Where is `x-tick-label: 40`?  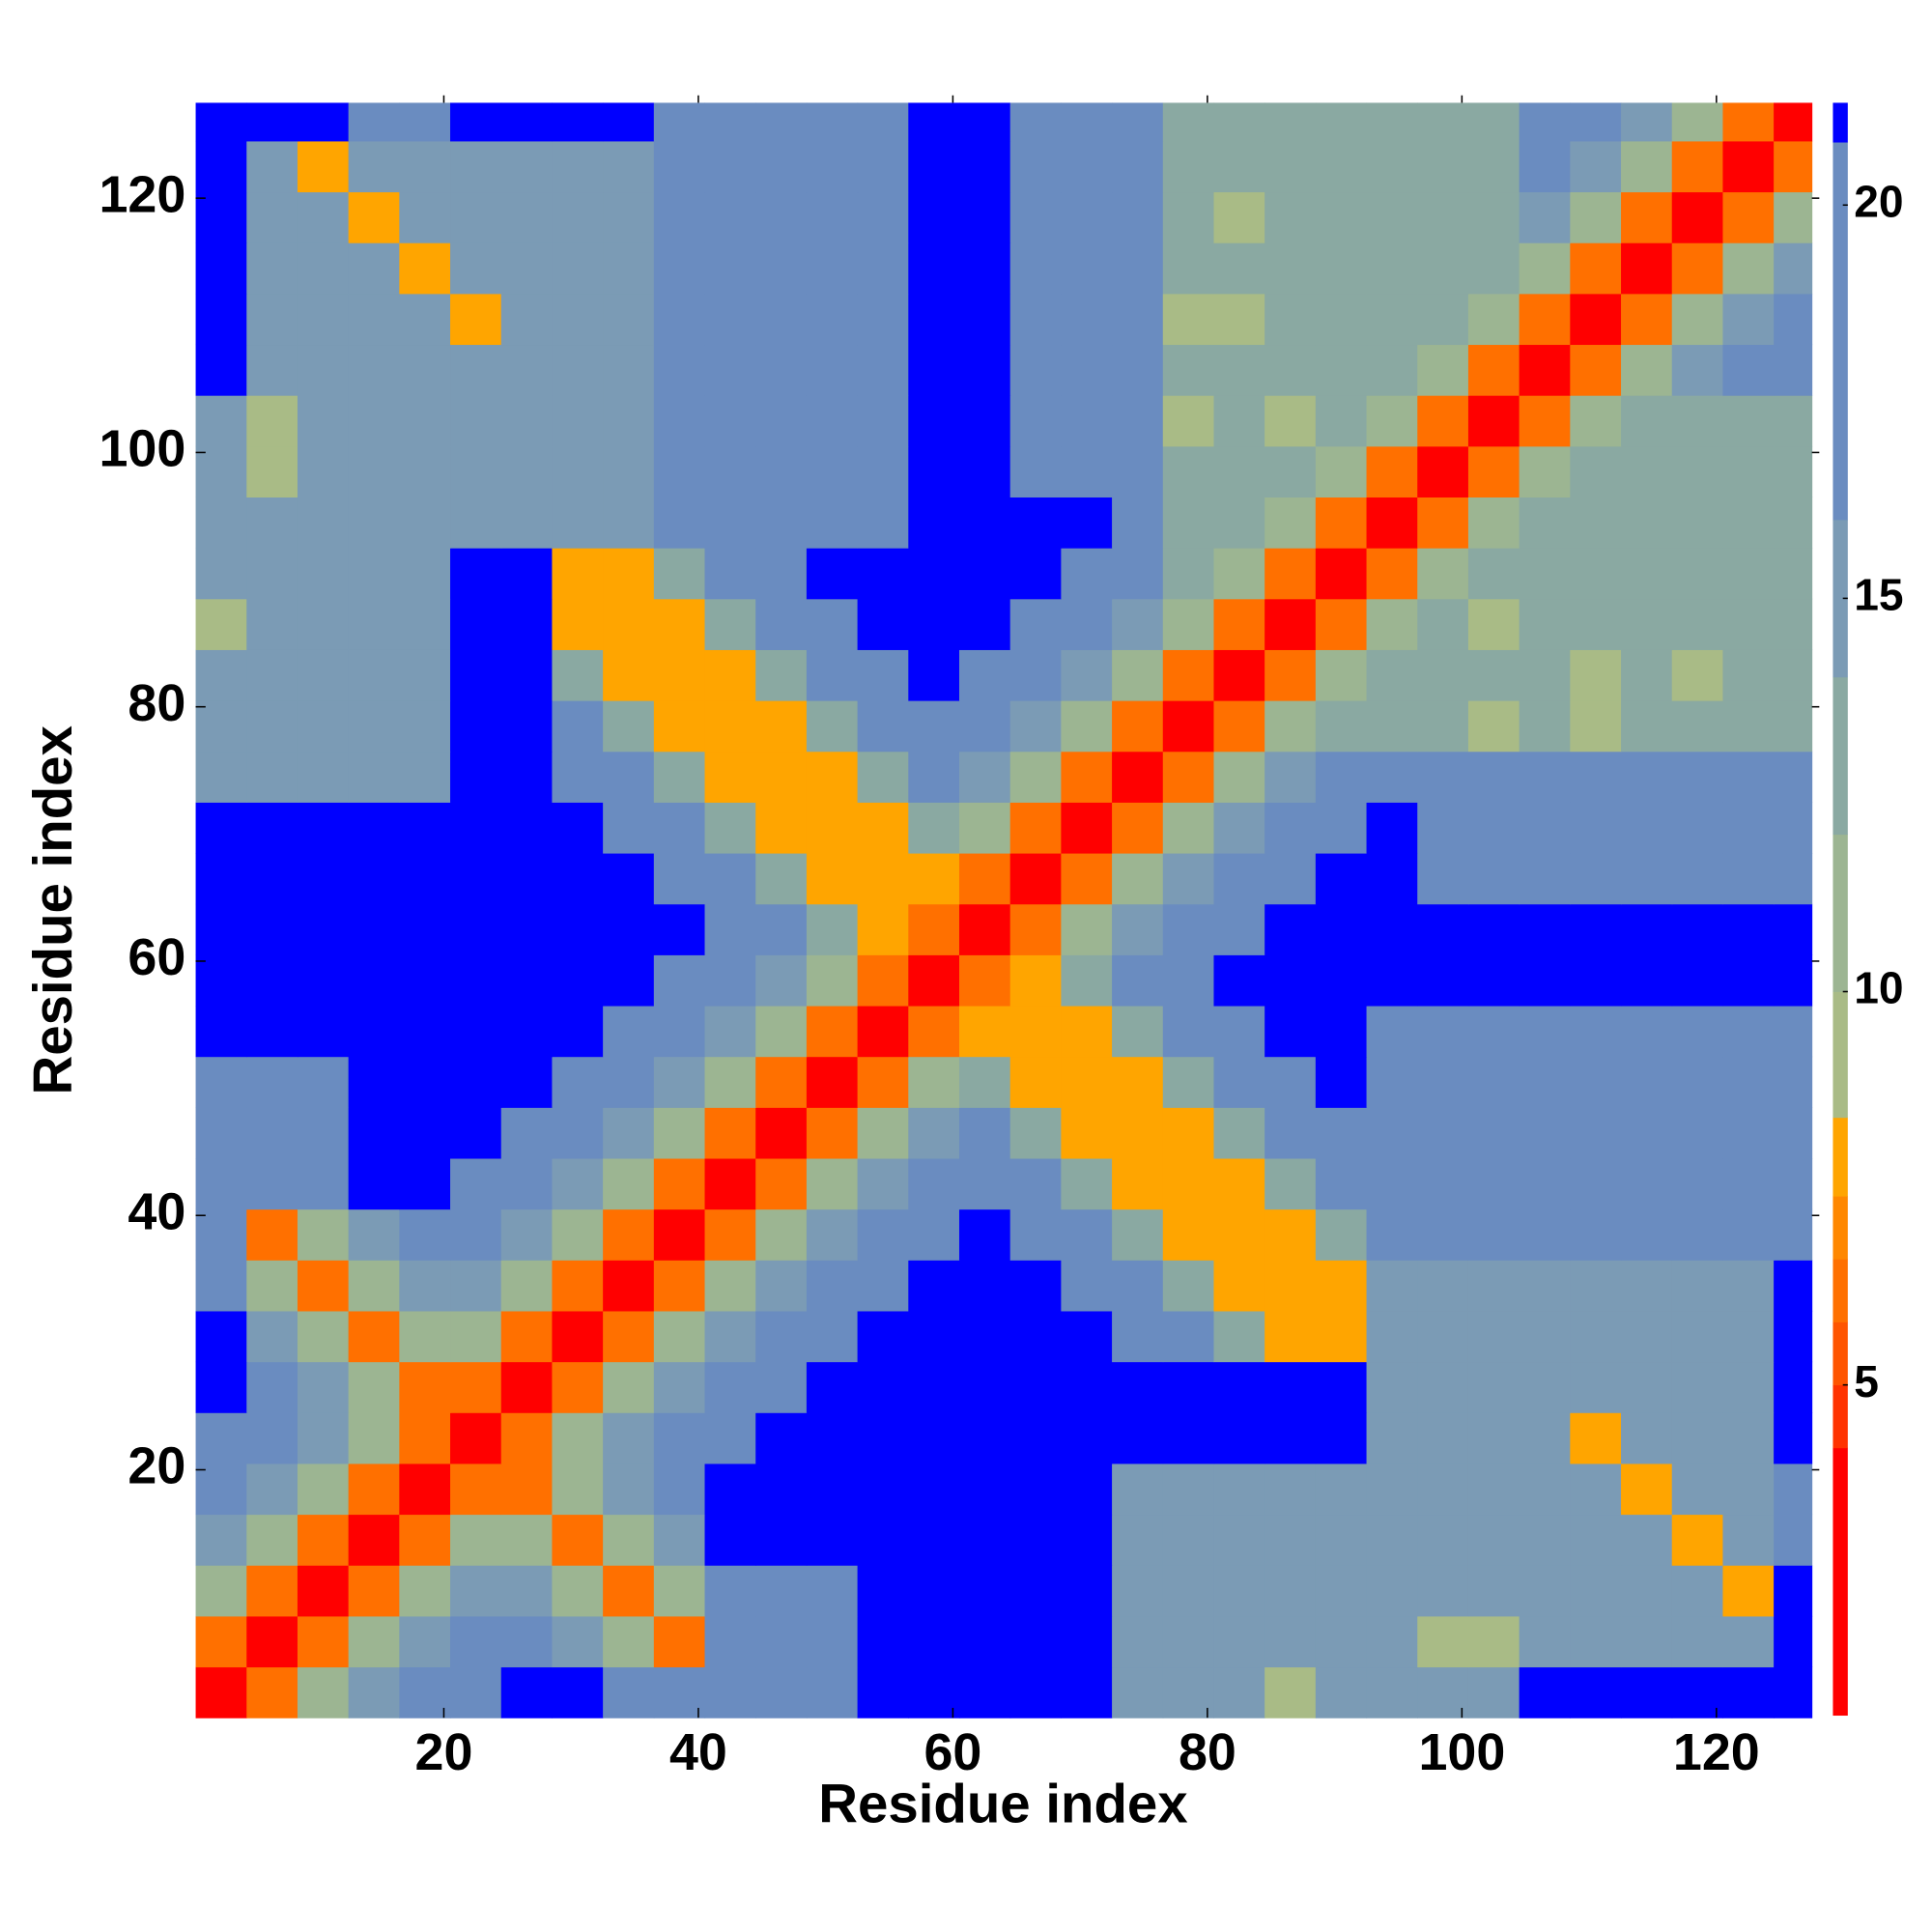 x-tick-label: 40 is located at coordinates (698, 1752).